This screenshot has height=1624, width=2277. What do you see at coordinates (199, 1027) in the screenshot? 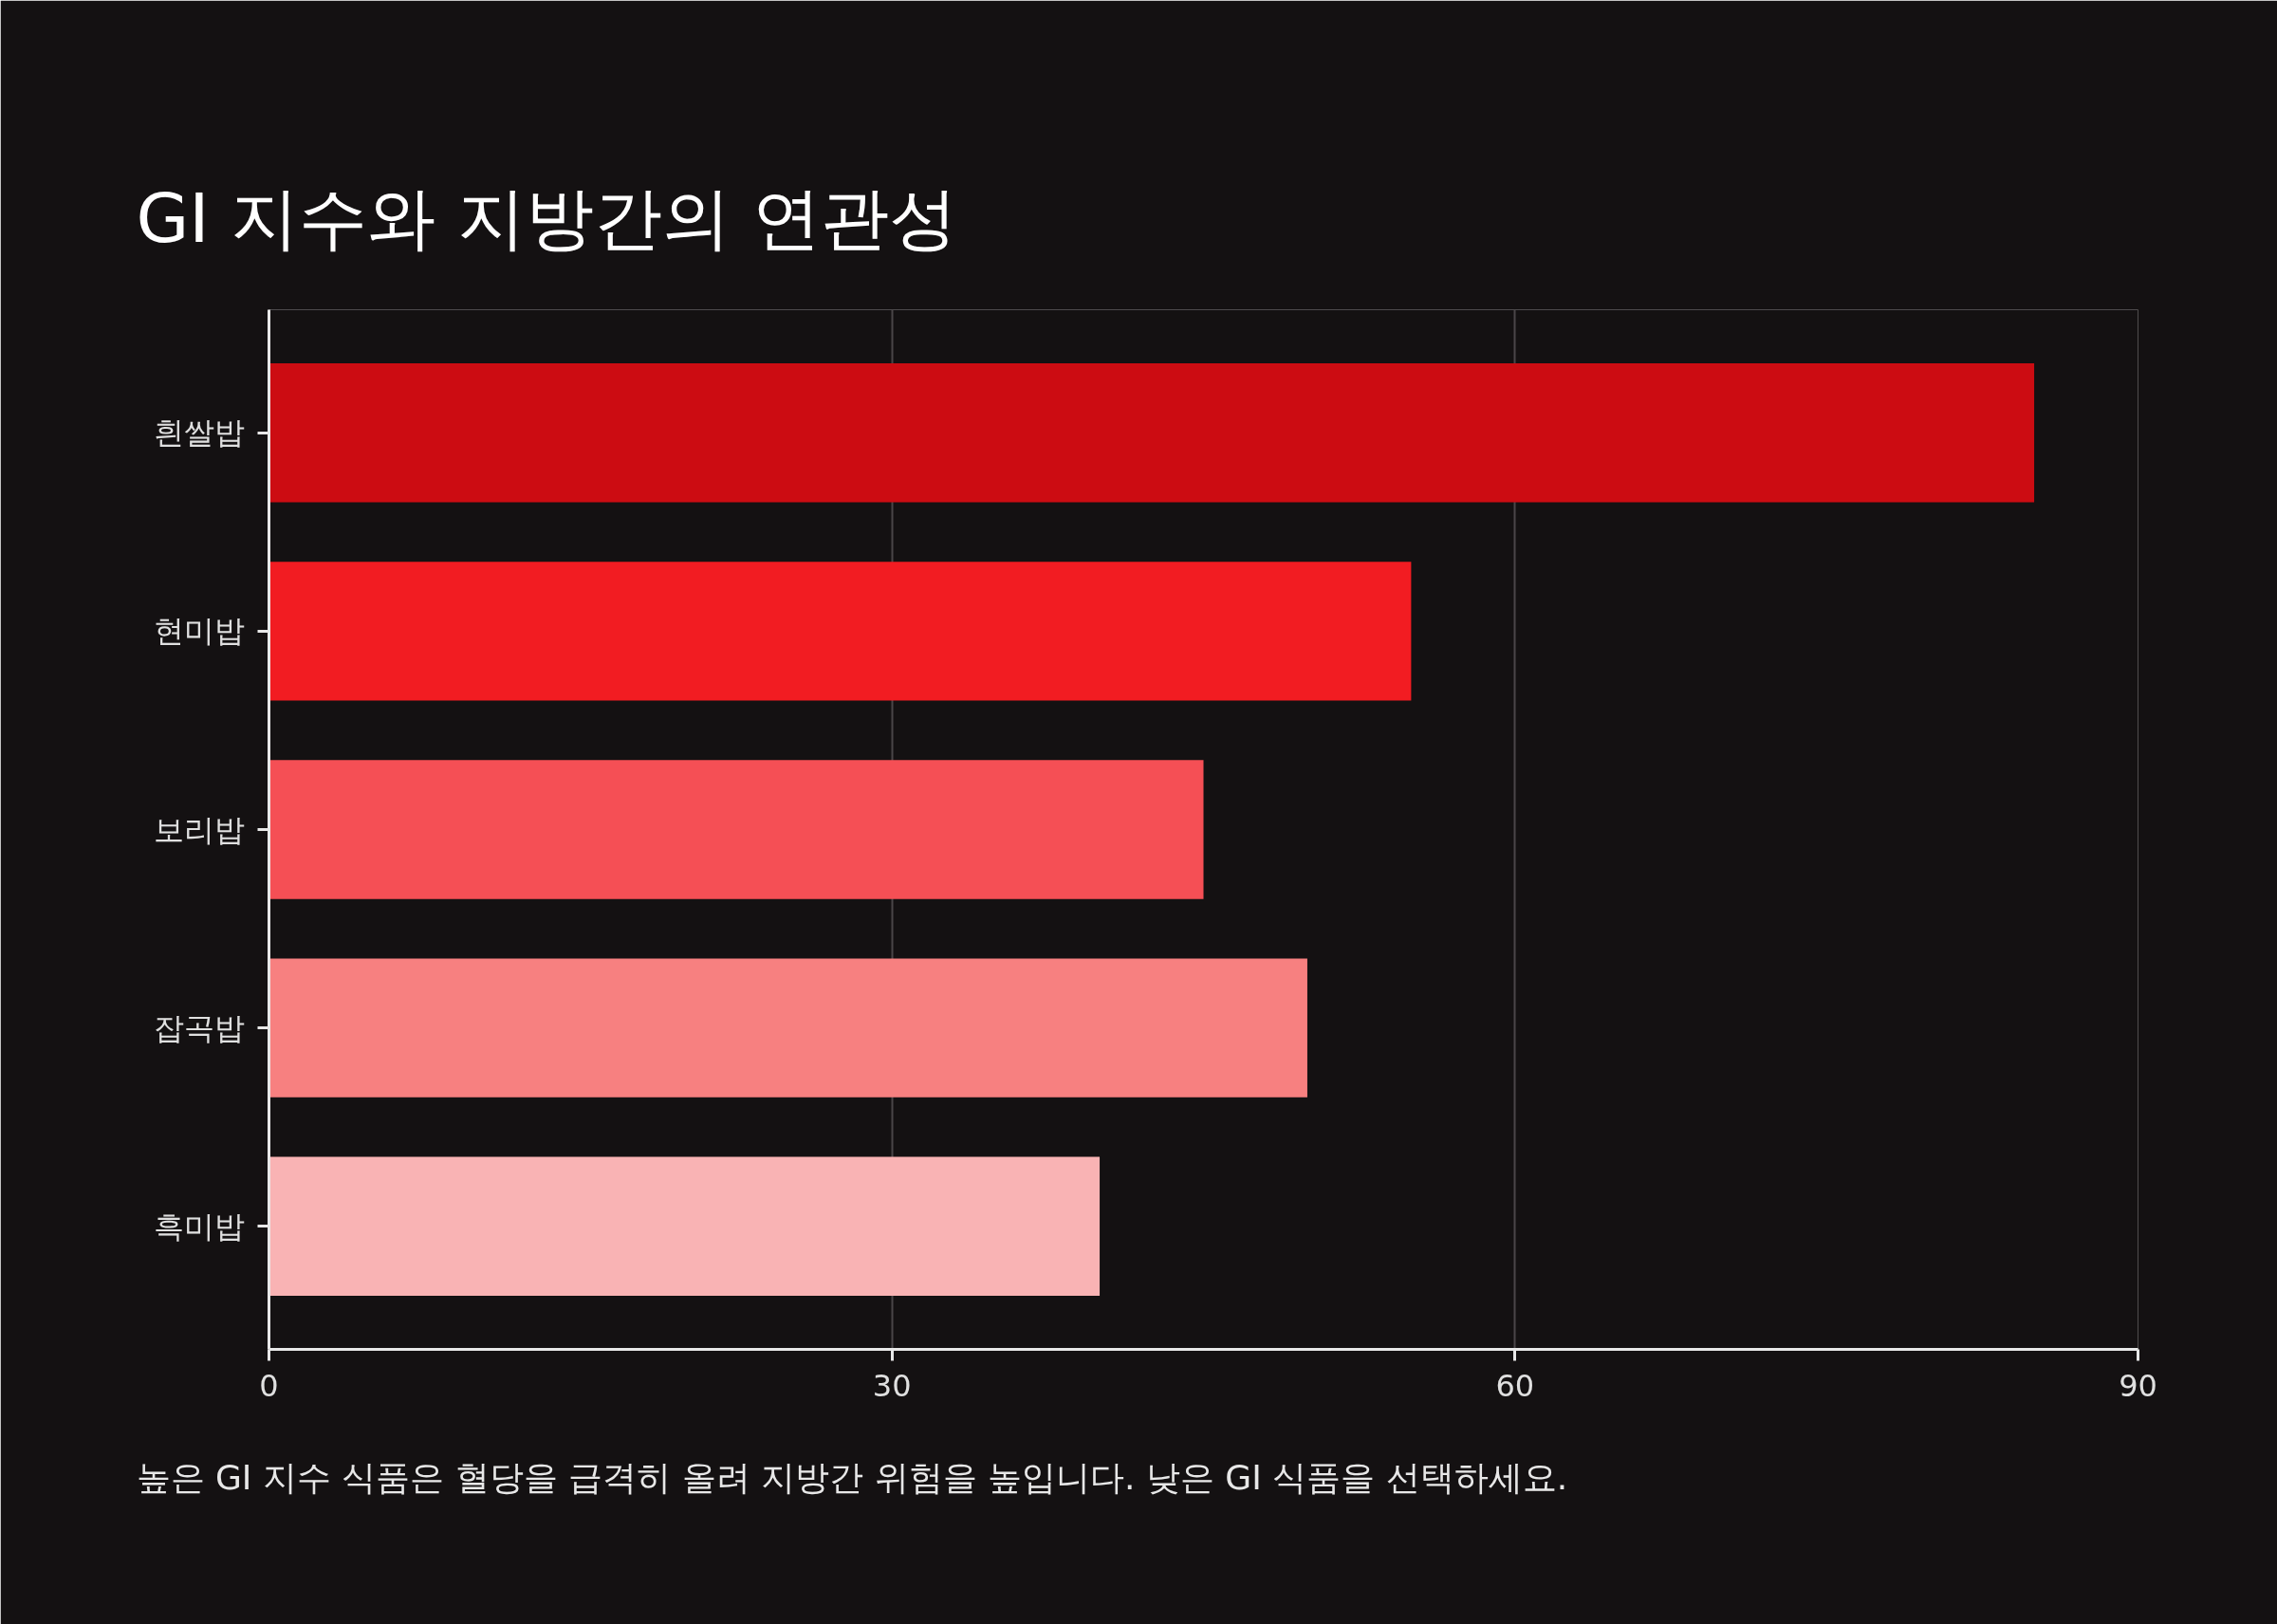
I see `y-tick-label: 잡곡밥` at bounding box center [199, 1027].